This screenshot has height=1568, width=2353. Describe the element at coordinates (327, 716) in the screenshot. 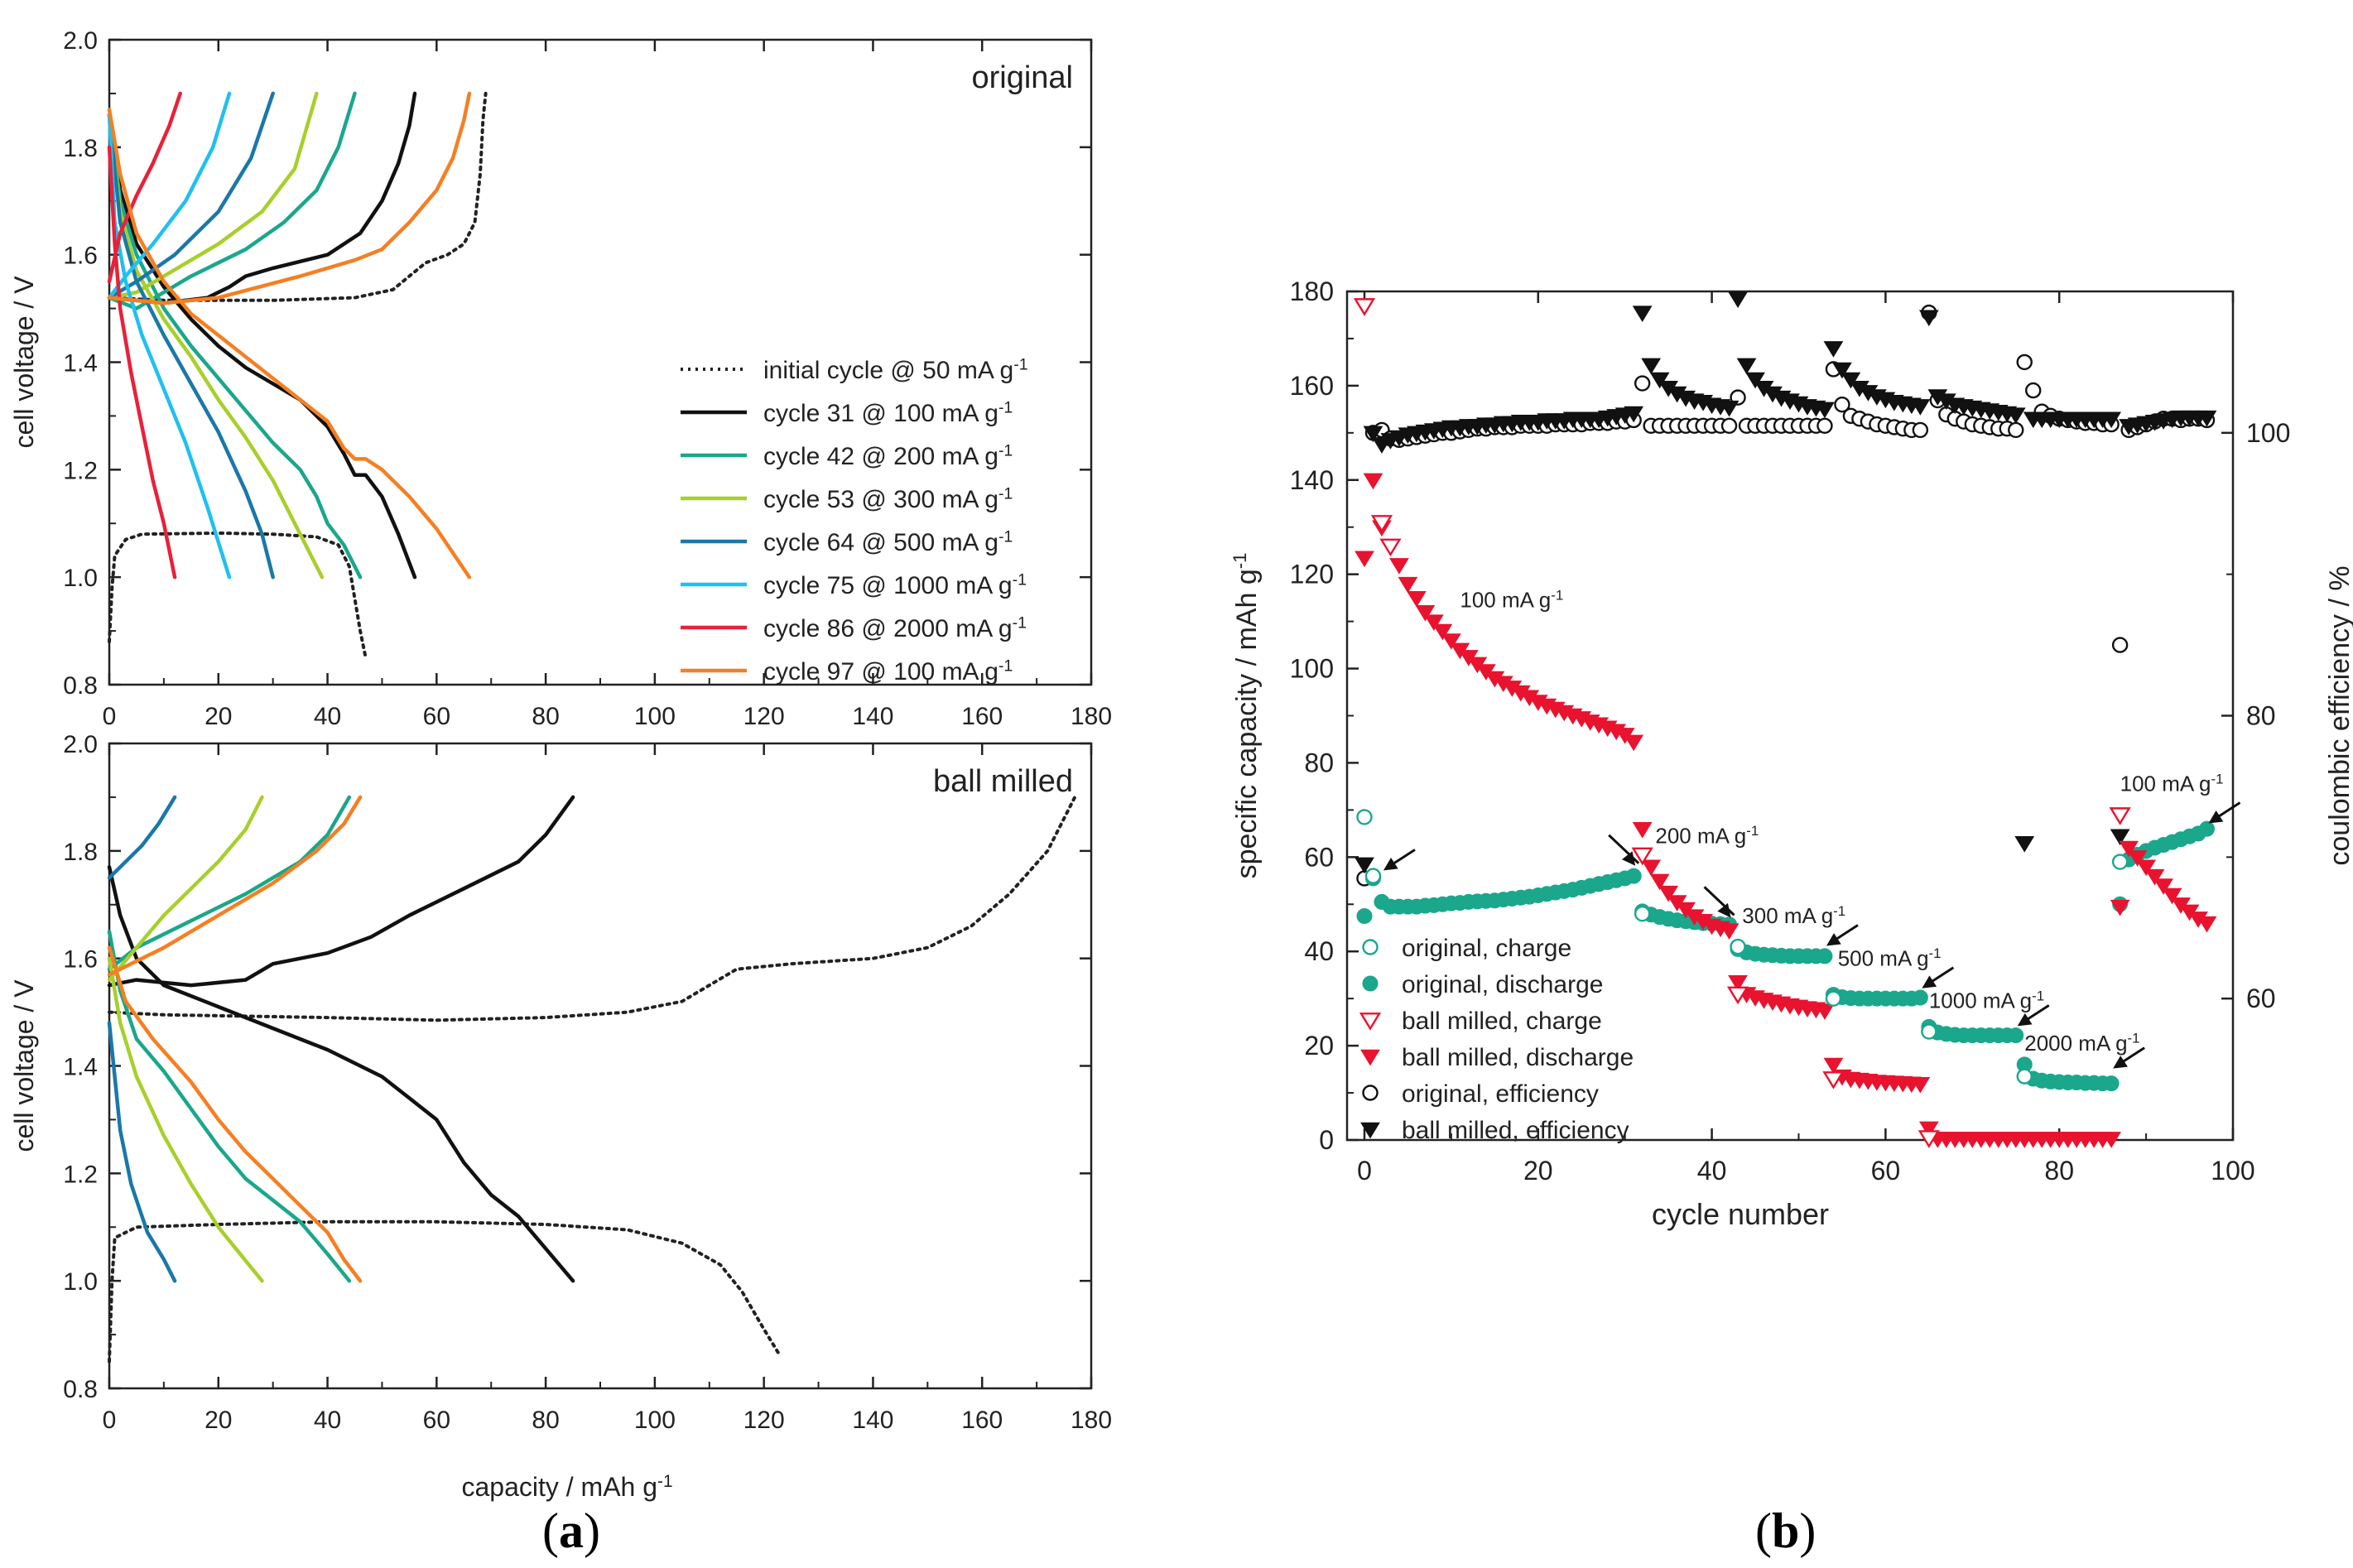

I see `x-tick-label: 40` at that location.